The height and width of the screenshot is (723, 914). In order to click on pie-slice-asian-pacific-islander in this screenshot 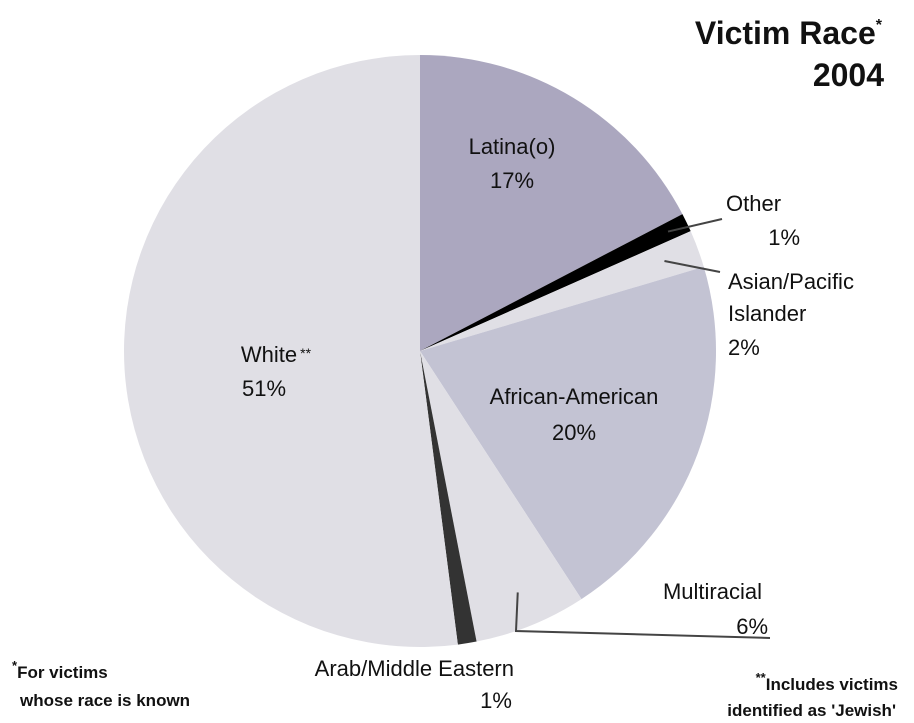, I will do `click(562, 291)`.